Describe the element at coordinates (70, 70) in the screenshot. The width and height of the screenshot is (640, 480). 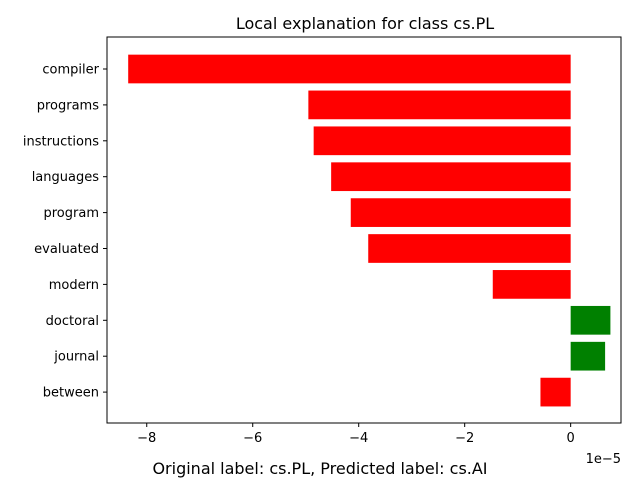
I see `y-tick-label: compiler` at that location.